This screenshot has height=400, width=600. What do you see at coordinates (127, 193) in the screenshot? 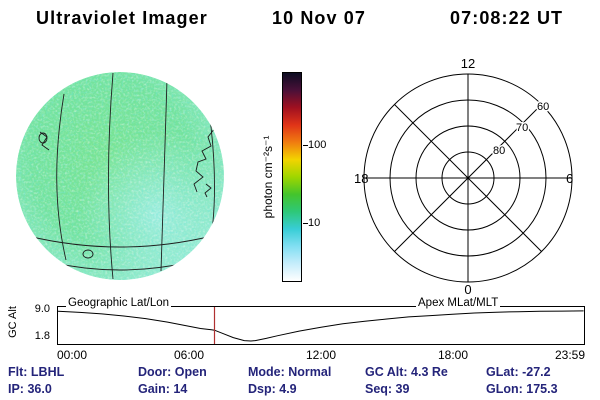
I see `coastlines` at bounding box center [127, 193].